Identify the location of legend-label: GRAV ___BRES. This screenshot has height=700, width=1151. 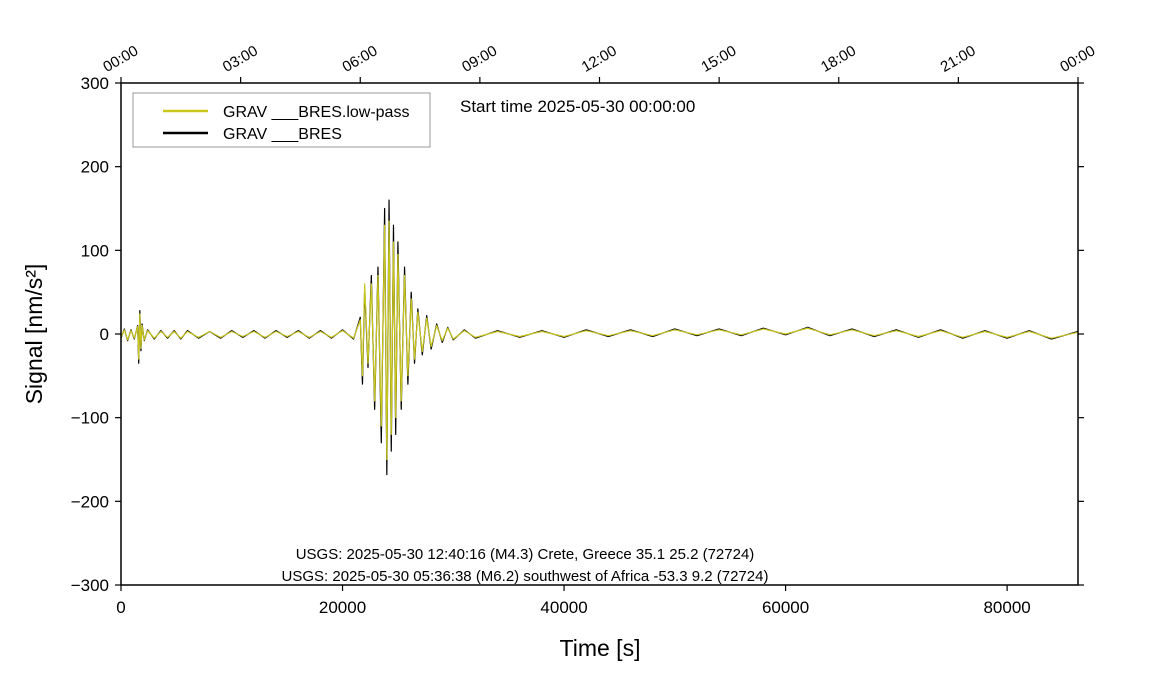
(282, 134).